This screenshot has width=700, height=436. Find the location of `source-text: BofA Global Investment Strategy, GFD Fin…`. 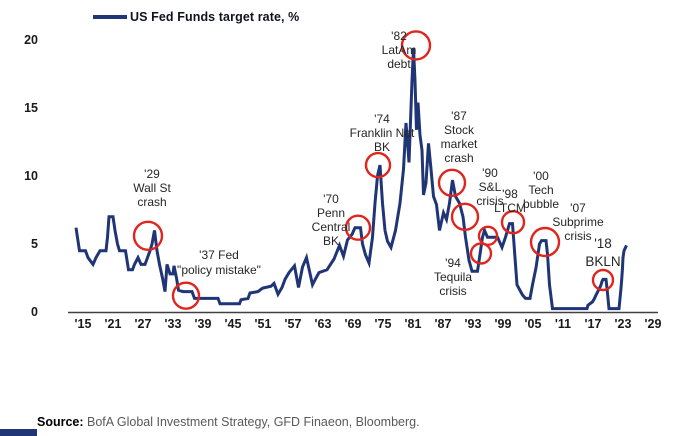

source-text: BofA Global Investment Strategy, GFD Fin… is located at coordinates (251, 422).